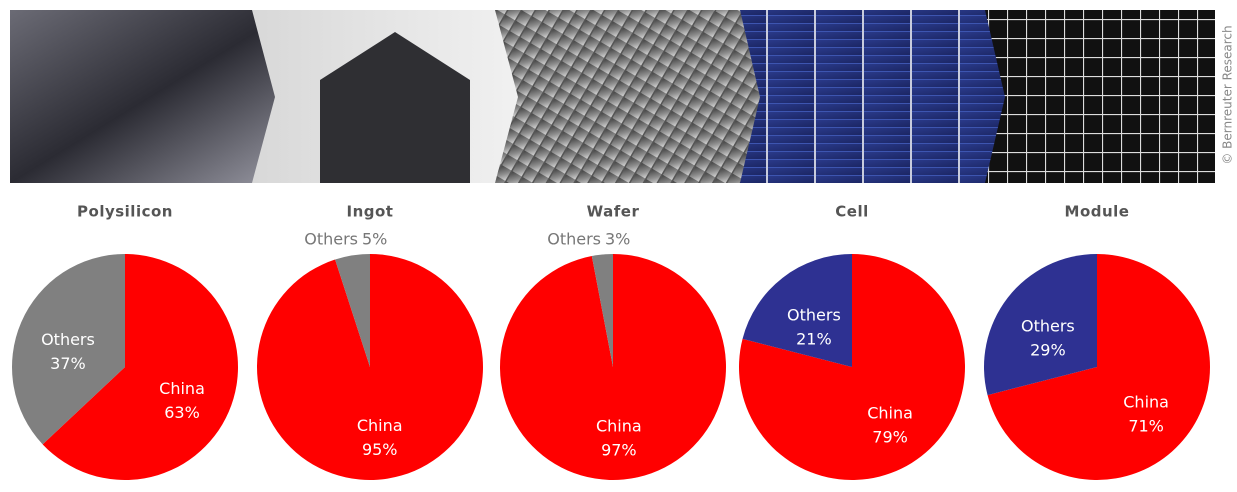 This screenshot has height=492, width=1237. I want to click on chart-title: Ingot, so click(370, 212).